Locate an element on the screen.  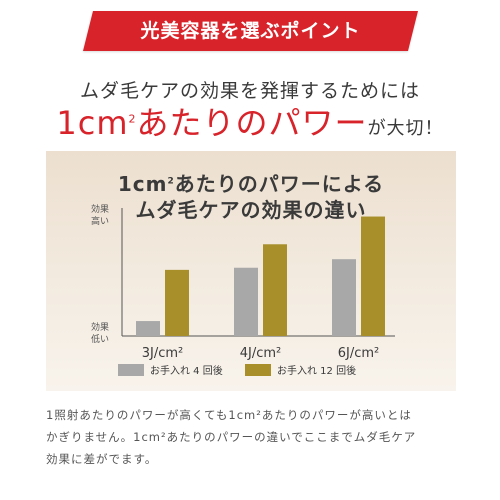
lead-emphasis-num: 1cm is located at coordinates (92, 123).